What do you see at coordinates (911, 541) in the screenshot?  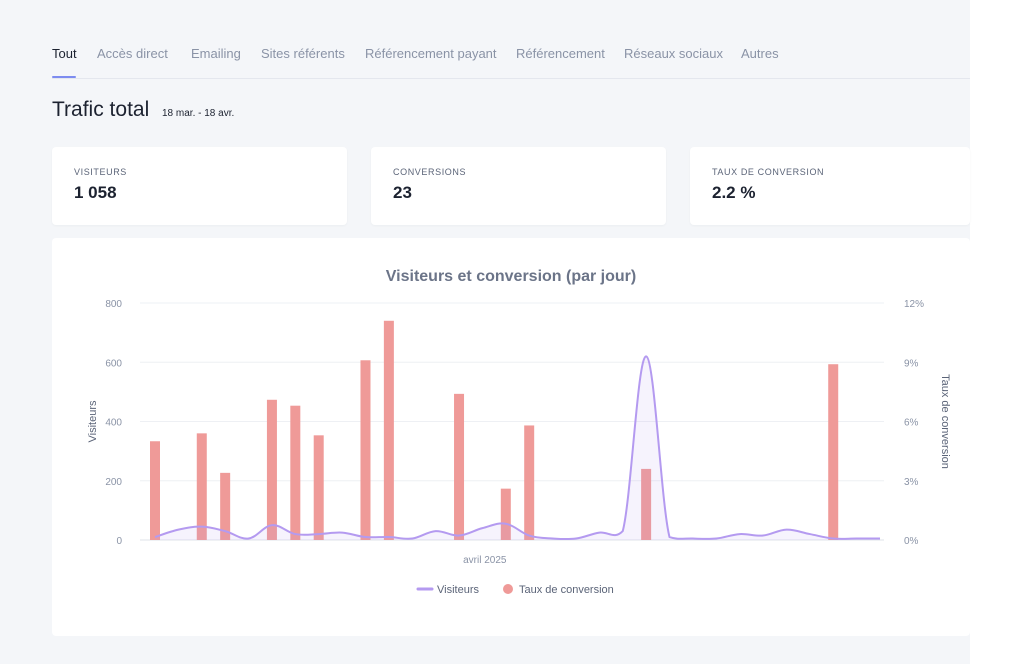 I see `y-right-tick-label: 0%` at bounding box center [911, 541].